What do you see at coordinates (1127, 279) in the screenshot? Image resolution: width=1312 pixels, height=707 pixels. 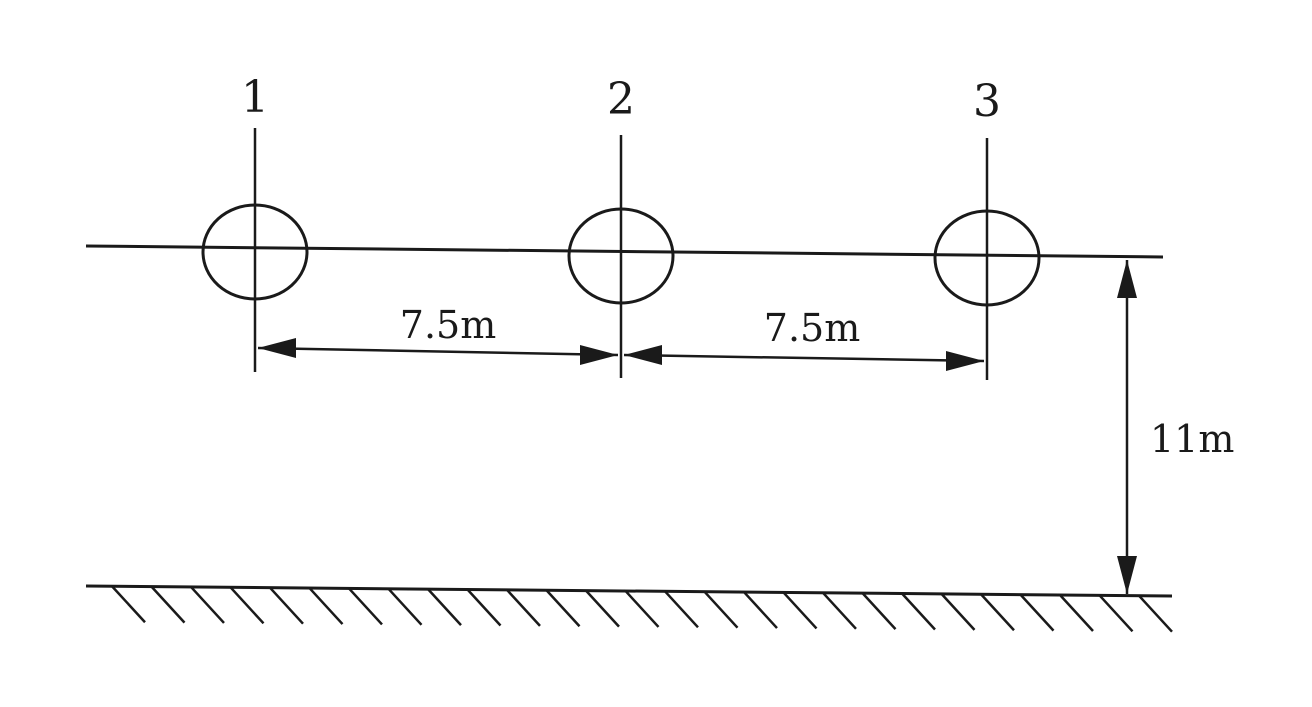 I see `arrowhead-up-icon` at bounding box center [1127, 279].